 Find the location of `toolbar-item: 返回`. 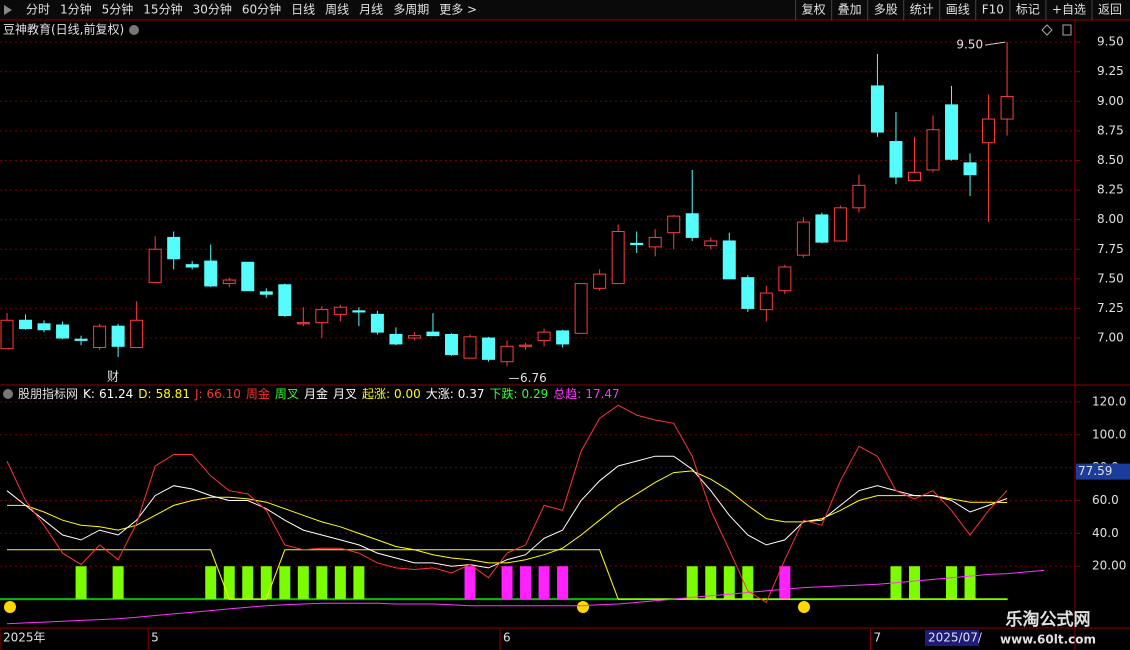

toolbar-item: 返回 is located at coordinates (1110, 10).